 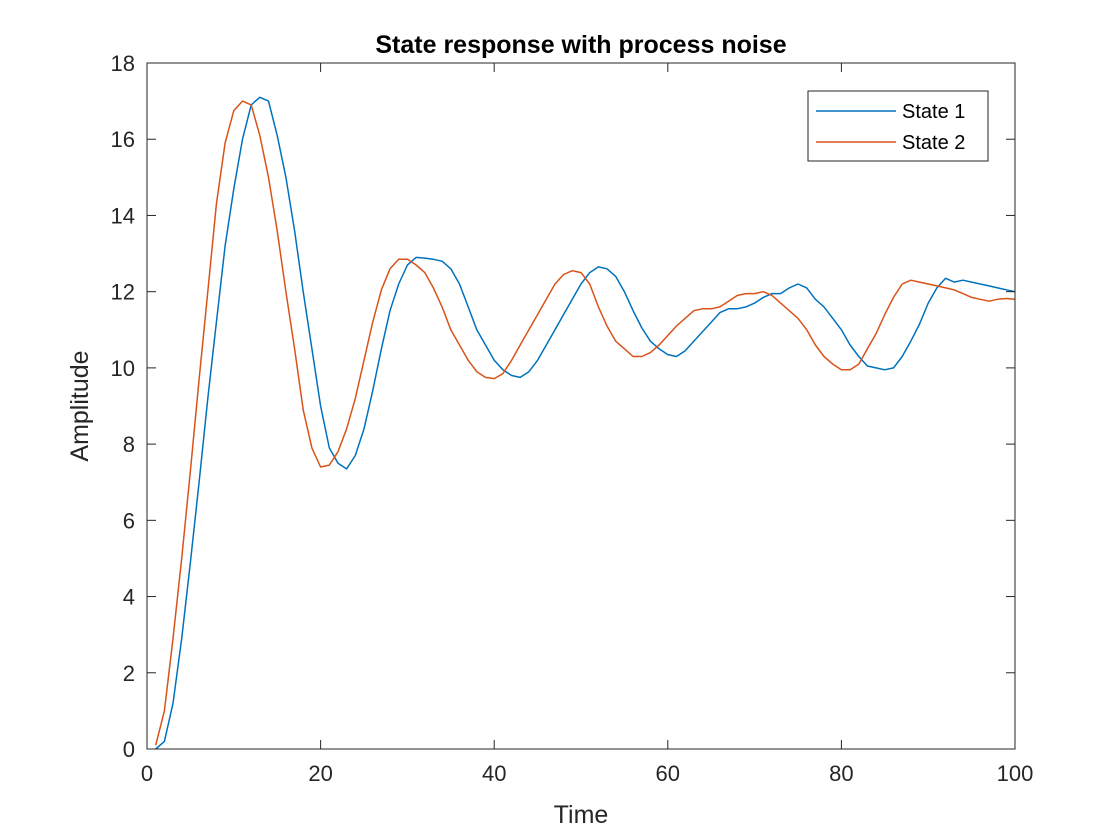 I want to click on x-tick-label: 20, so click(x=320, y=773).